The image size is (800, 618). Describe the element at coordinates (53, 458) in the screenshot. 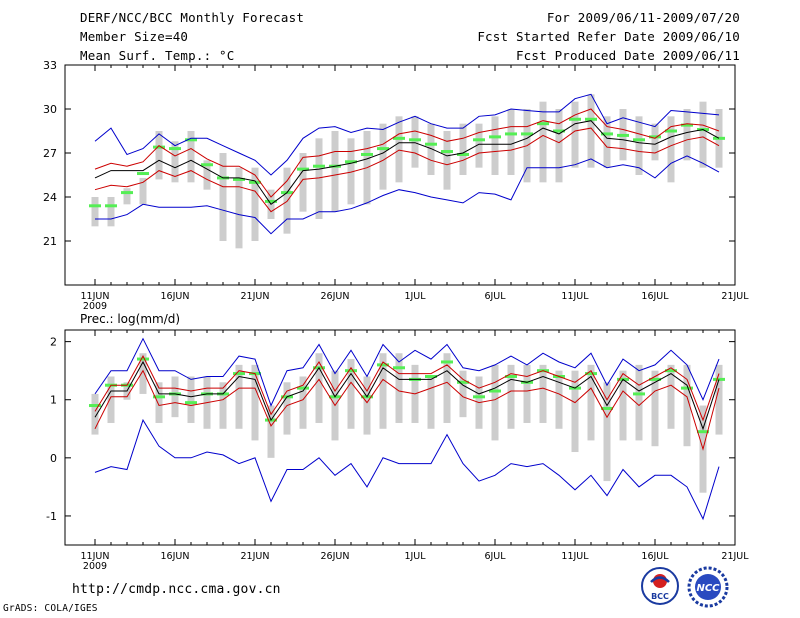

I see `y-tick-label: 0` at that location.